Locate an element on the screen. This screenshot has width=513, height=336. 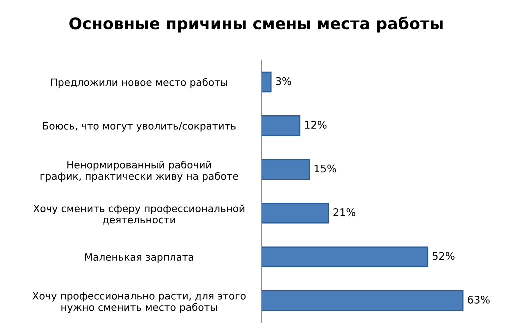
y-tick-label: Маленькая зарплата is located at coordinates (139, 258).